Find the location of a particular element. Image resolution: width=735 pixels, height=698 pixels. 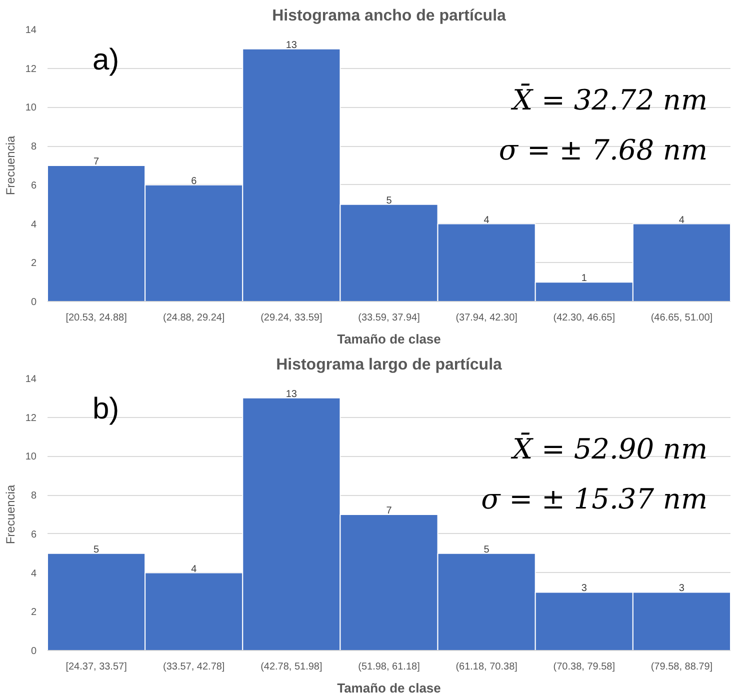

chart-title: Histograma largo de partícula is located at coordinates (389, 365).